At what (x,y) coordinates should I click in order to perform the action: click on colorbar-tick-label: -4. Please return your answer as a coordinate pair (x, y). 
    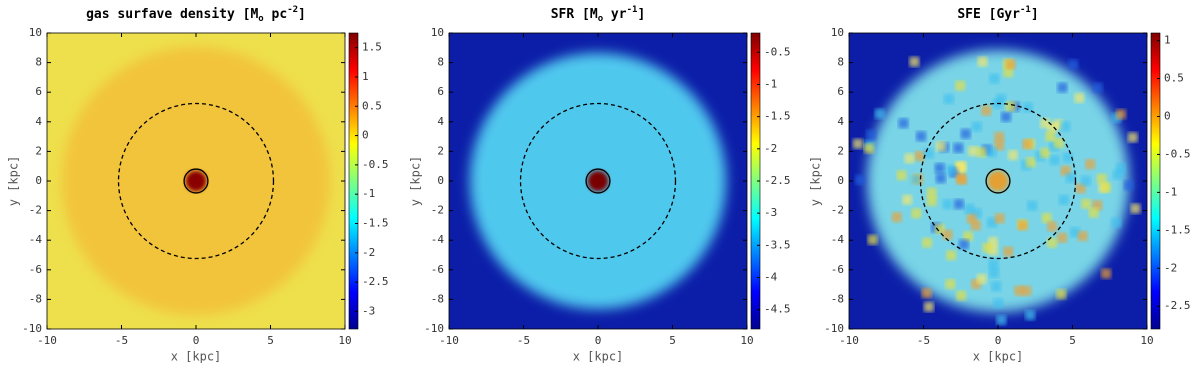
    Looking at the image, I should click on (771, 277).